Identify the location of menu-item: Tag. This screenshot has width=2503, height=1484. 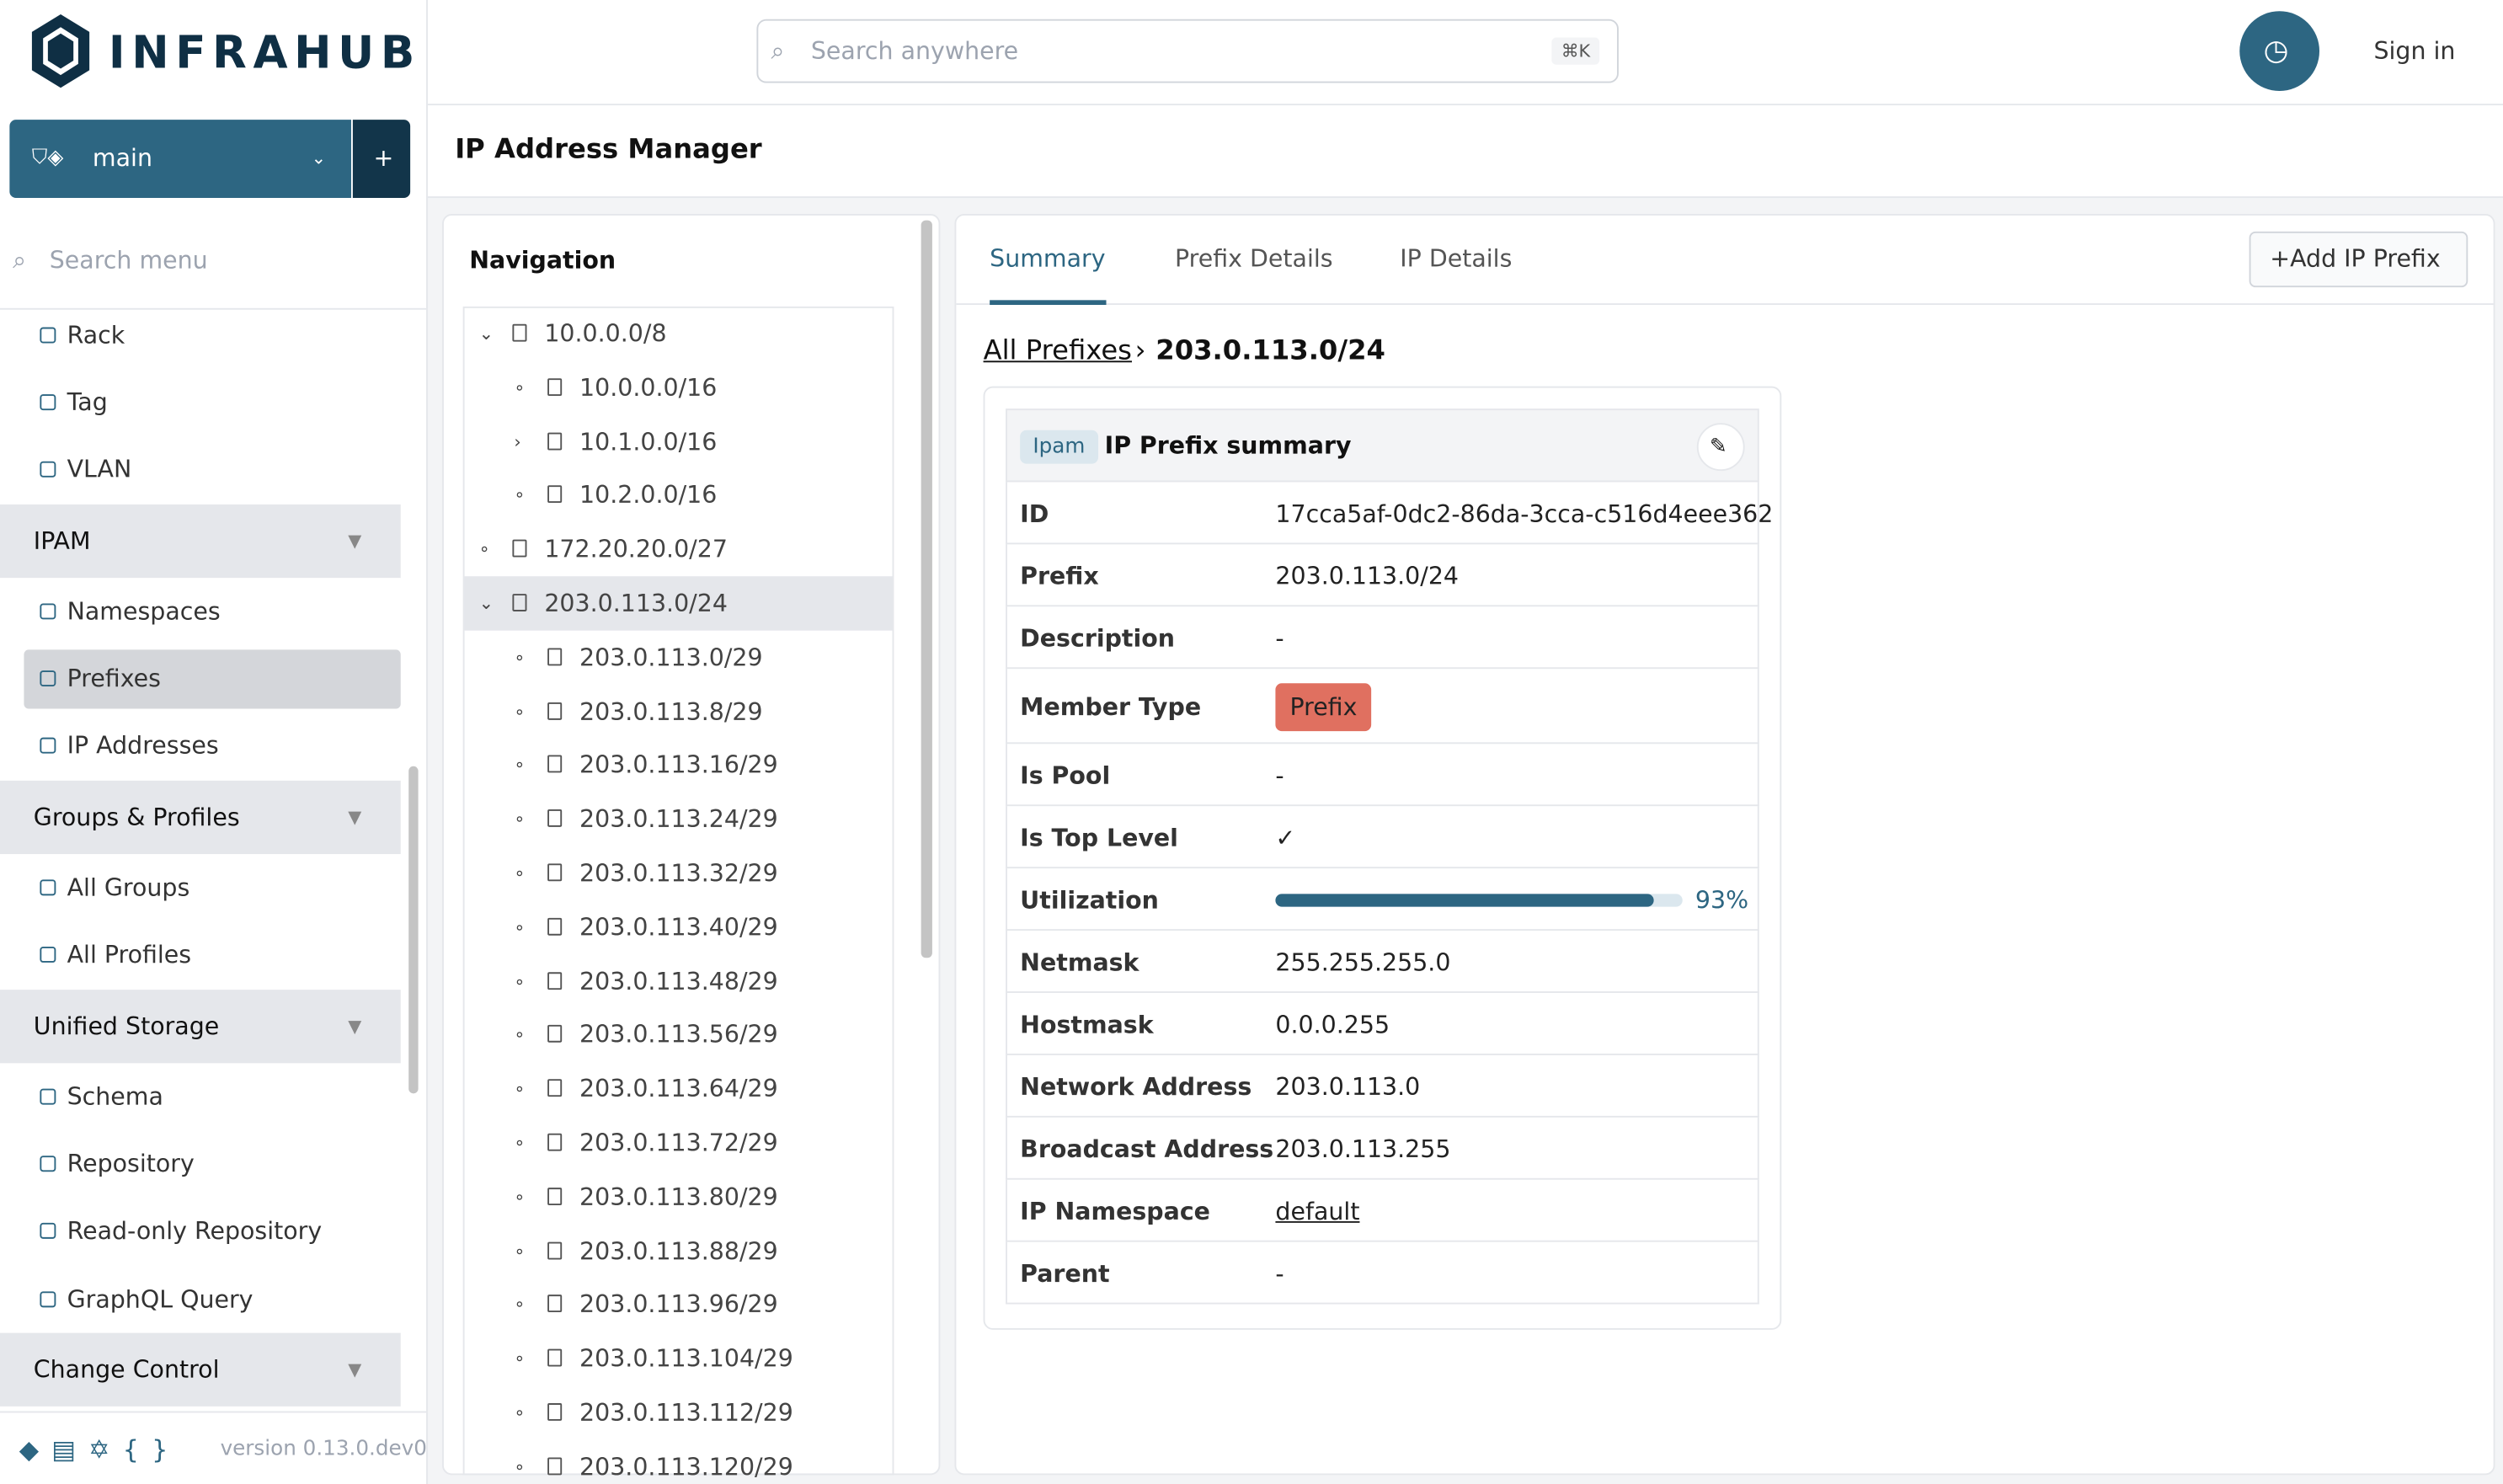
(87, 402).